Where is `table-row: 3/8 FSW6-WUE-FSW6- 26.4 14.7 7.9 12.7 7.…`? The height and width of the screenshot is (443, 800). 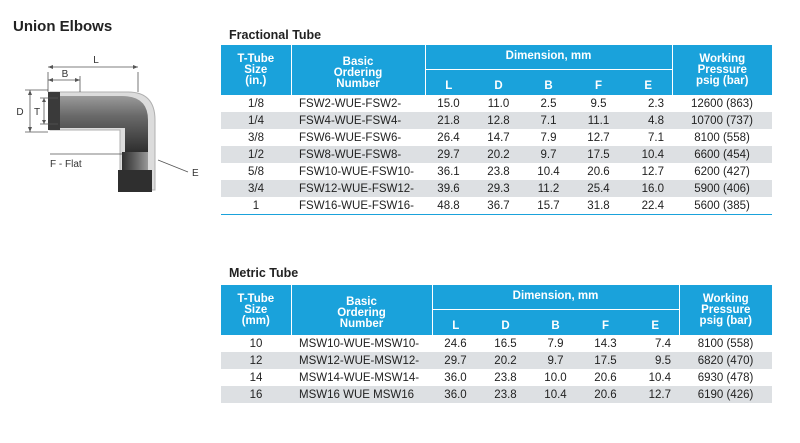
table-row: 3/8 FSW6-WUE-FSW6- 26.4 14.7 7.9 12.7 7.… is located at coordinates (496, 137).